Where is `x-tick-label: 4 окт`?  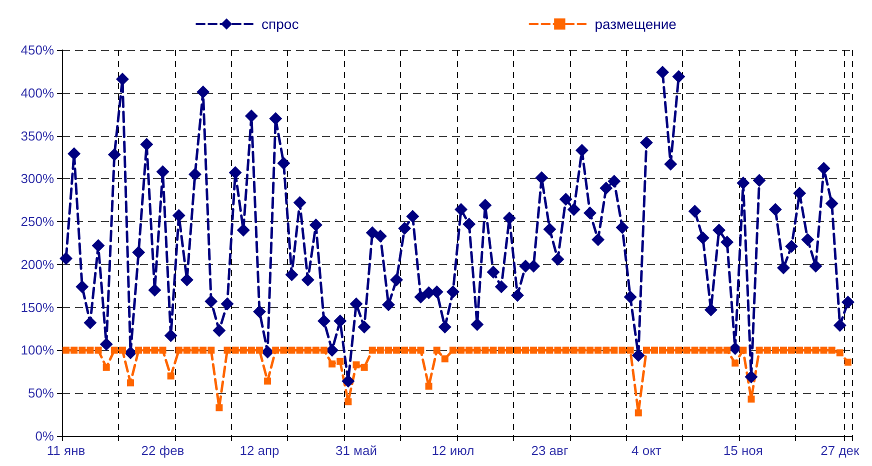 x-tick-label: 4 окт is located at coordinates (647, 450).